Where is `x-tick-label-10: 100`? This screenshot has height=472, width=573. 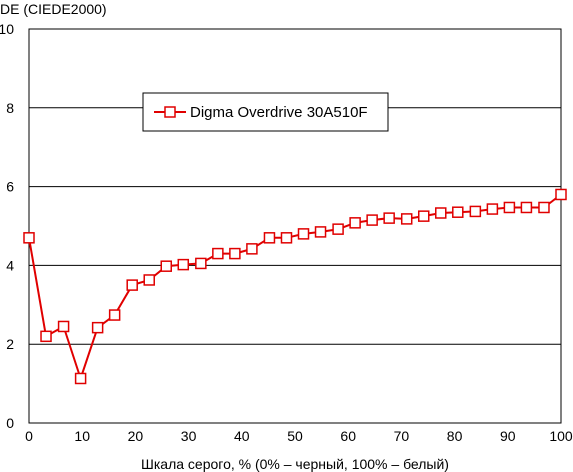
x-tick-label-10: 100 is located at coordinates (561, 436).